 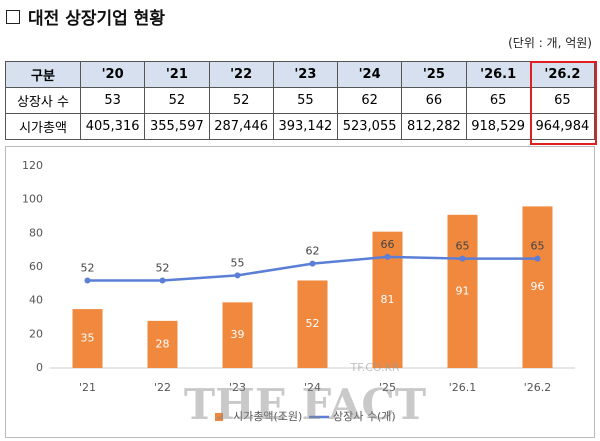 I want to click on table-row: 상장사 수 53 52 52 55 62 66 65 65, so click(x=300, y=100).